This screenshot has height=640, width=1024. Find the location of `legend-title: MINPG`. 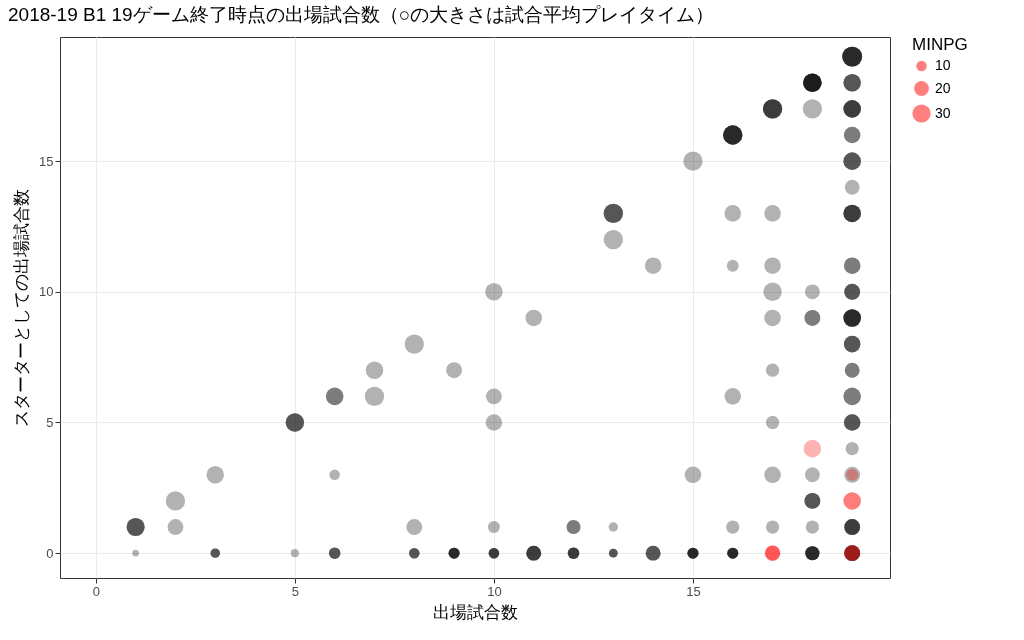

legend-title: MINPG is located at coordinates (940, 44).